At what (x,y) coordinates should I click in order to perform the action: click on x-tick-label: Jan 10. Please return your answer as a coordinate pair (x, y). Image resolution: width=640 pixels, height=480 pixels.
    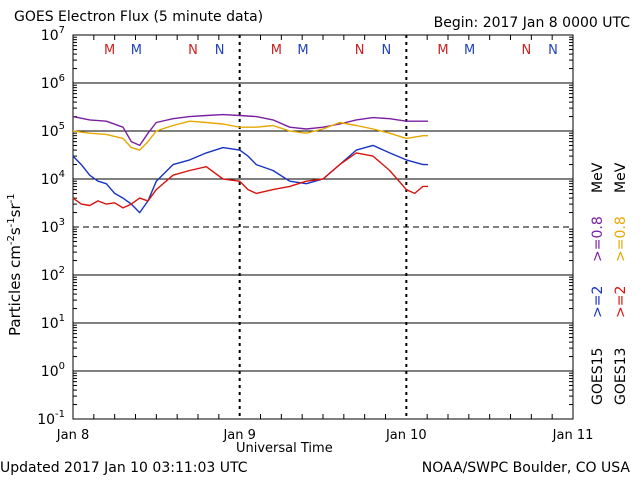
    Looking at the image, I should click on (406, 435).